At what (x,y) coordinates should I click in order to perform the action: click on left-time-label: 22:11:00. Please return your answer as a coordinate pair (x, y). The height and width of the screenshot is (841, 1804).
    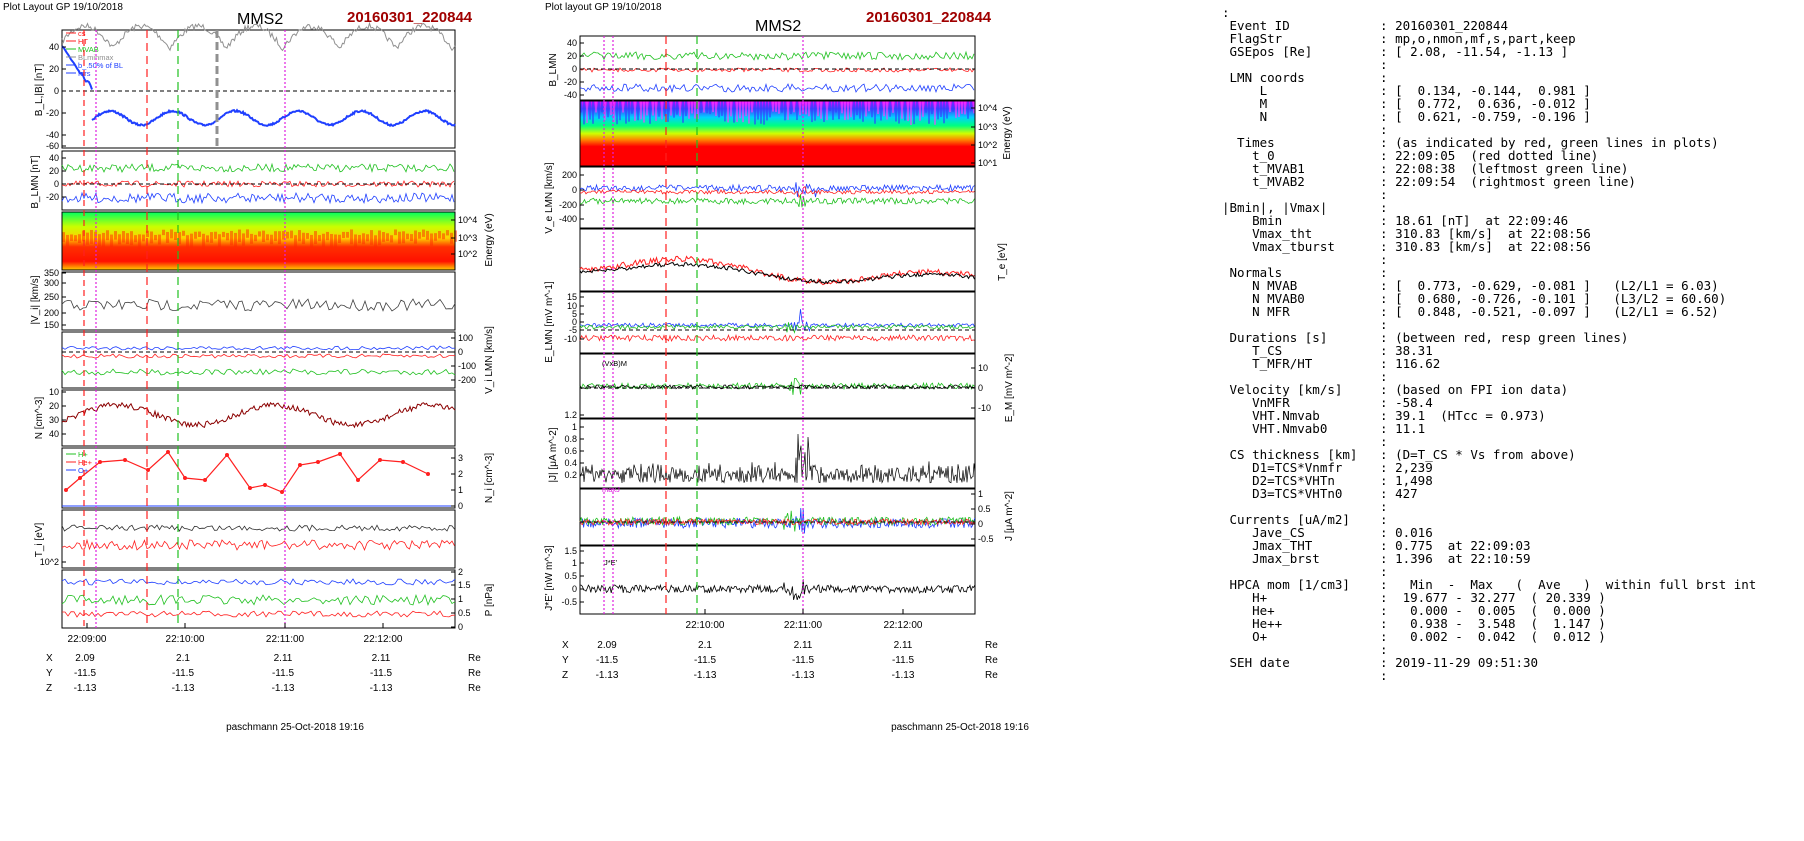
    Looking at the image, I should click on (285, 639).